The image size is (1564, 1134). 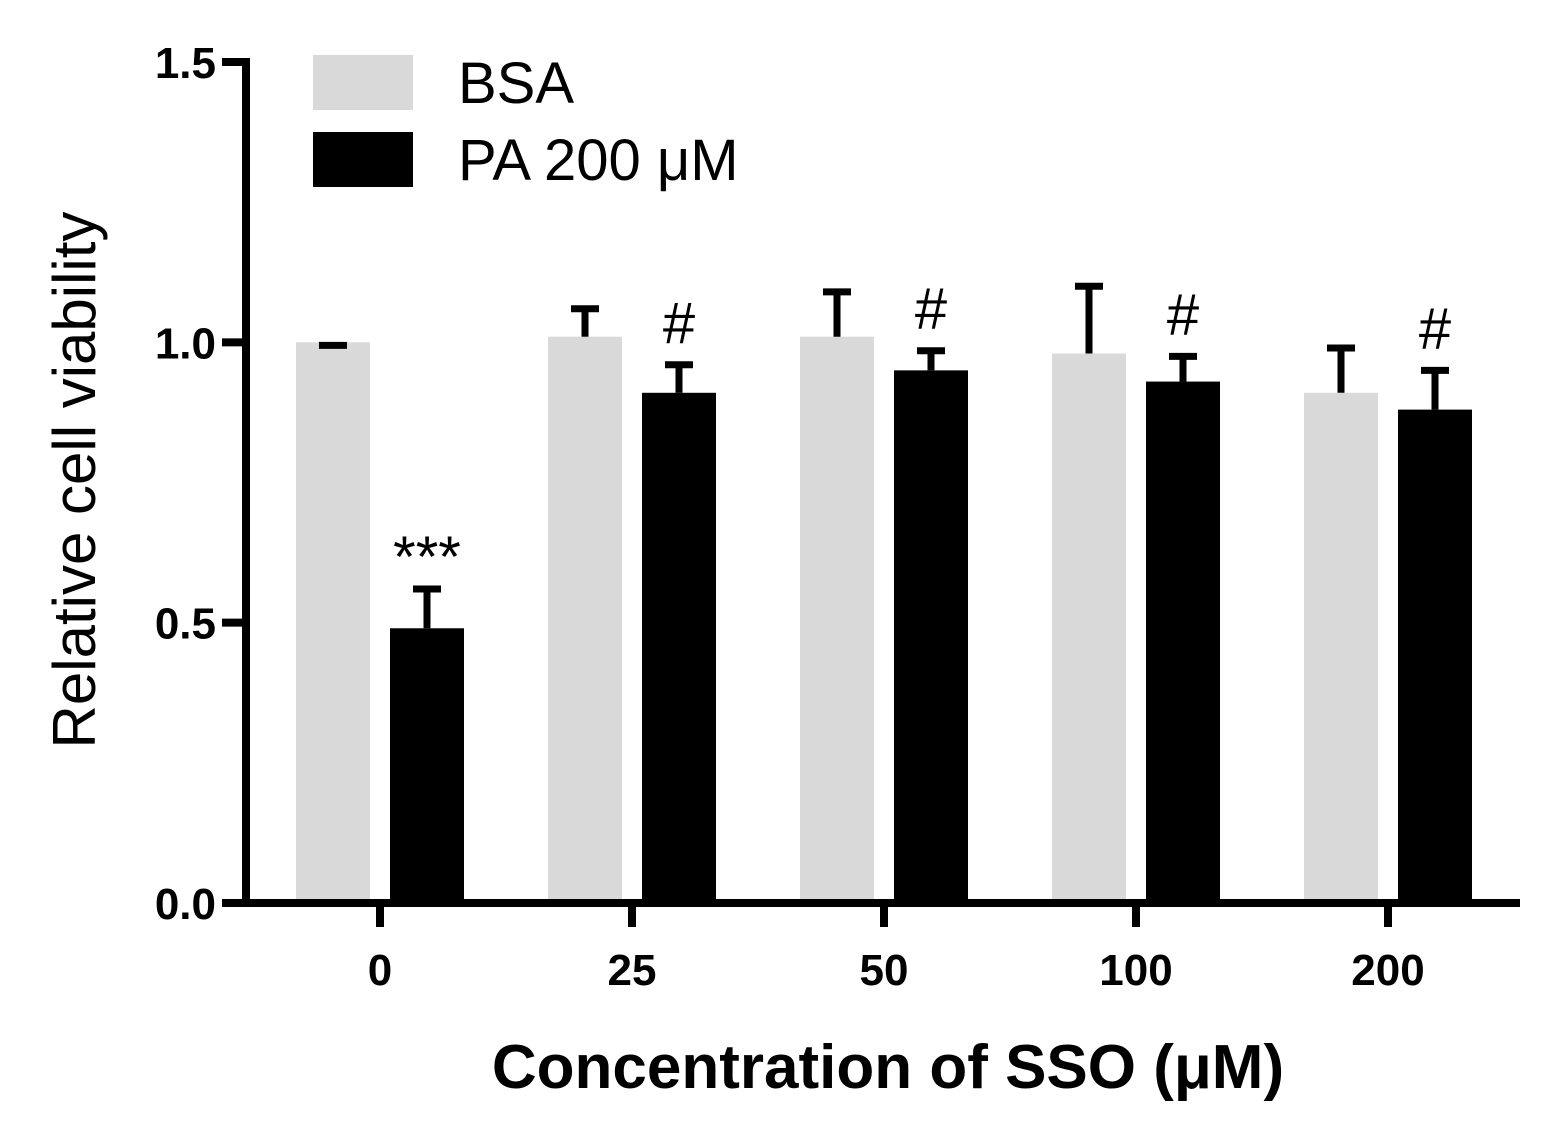 What do you see at coordinates (380, 970) in the screenshot?
I see `x-tick-label-0: 0` at bounding box center [380, 970].